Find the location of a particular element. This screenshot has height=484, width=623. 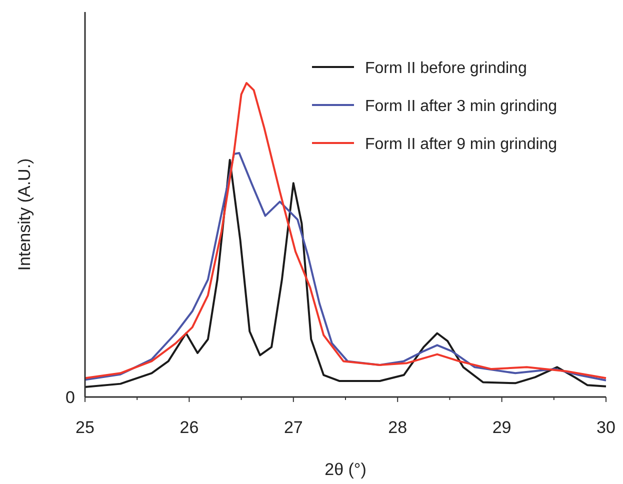

x-tick-label: 26 is located at coordinates (189, 427).